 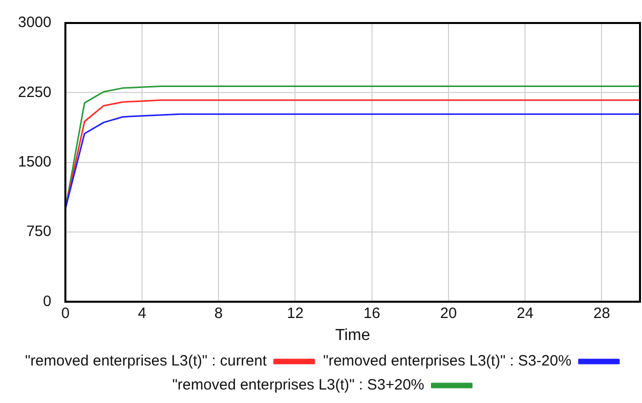 What do you see at coordinates (35, 162) in the screenshot?
I see `y-tick-label: 1500` at bounding box center [35, 162].